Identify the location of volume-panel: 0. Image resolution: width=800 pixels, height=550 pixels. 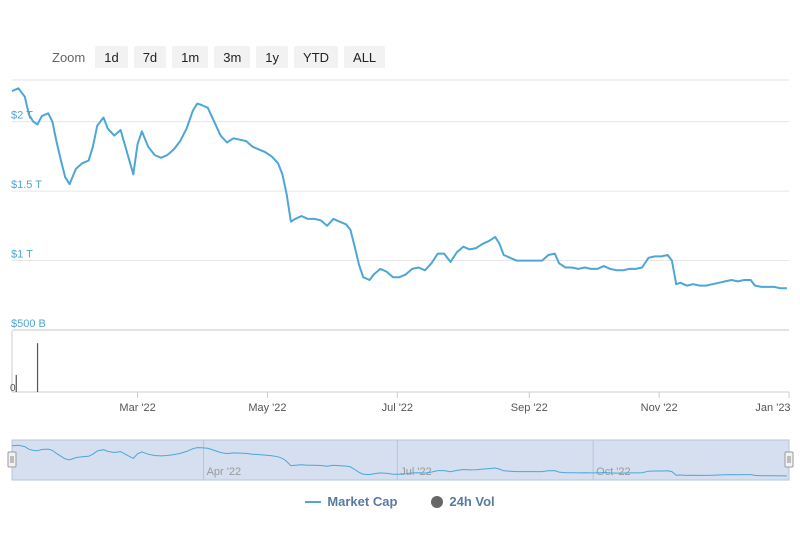
(399, 362).